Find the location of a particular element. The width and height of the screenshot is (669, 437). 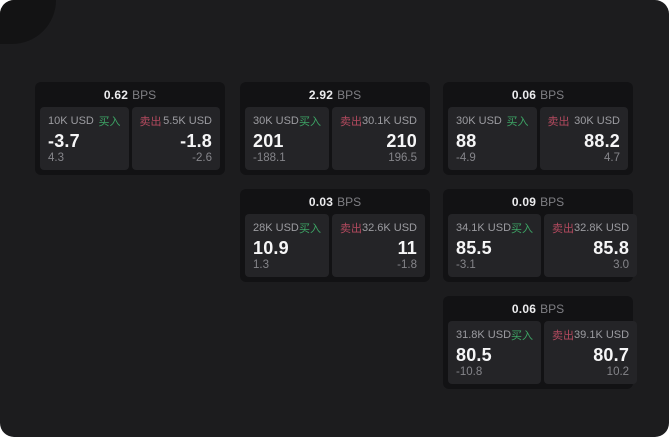

buy-delta: -188.1 is located at coordinates (269, 157).